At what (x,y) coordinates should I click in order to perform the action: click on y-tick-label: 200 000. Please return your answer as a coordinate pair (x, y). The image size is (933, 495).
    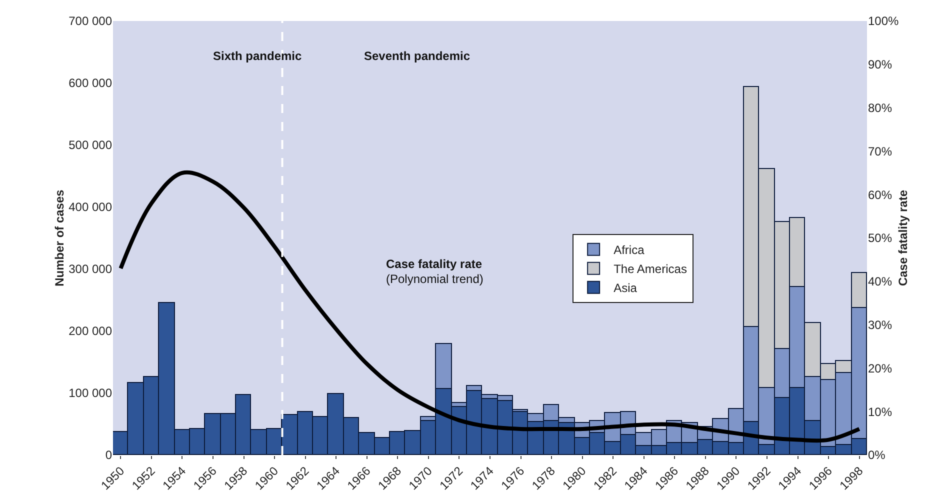
    Looking at the image, I should click on (90, 331).